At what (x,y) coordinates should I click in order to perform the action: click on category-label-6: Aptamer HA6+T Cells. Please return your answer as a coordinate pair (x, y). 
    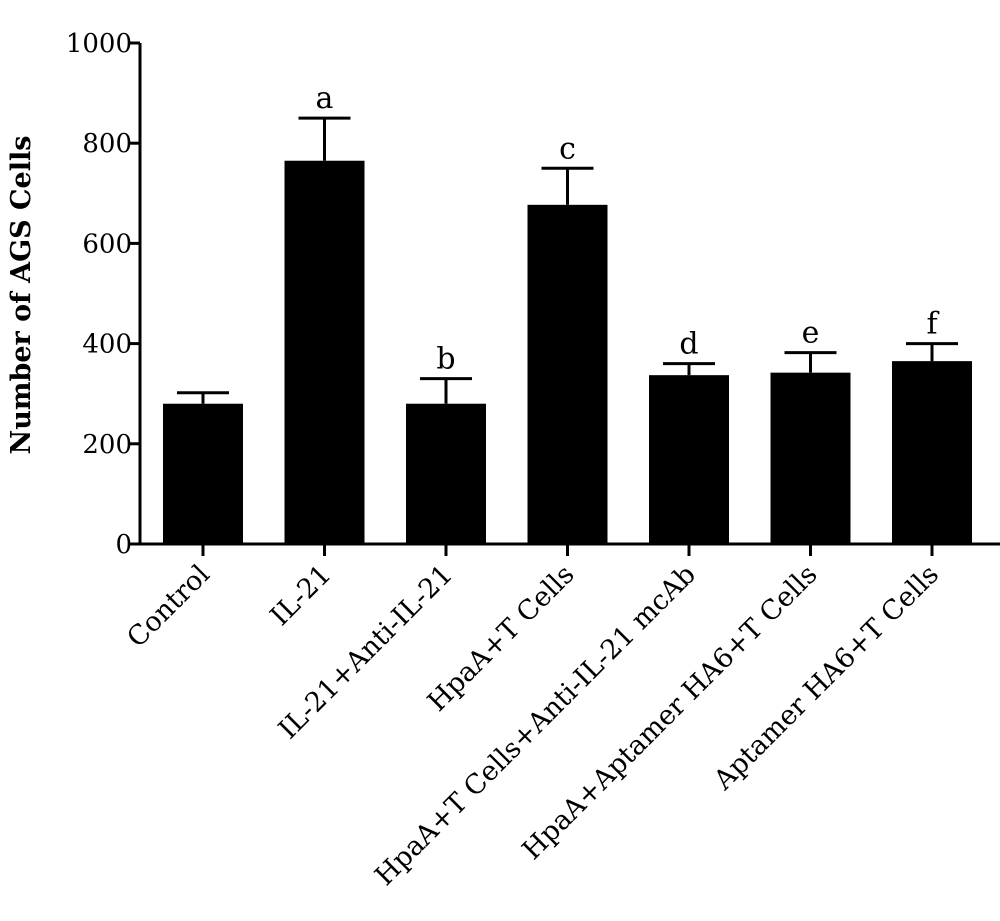
    Looking at the image, I should click on (826, 678).